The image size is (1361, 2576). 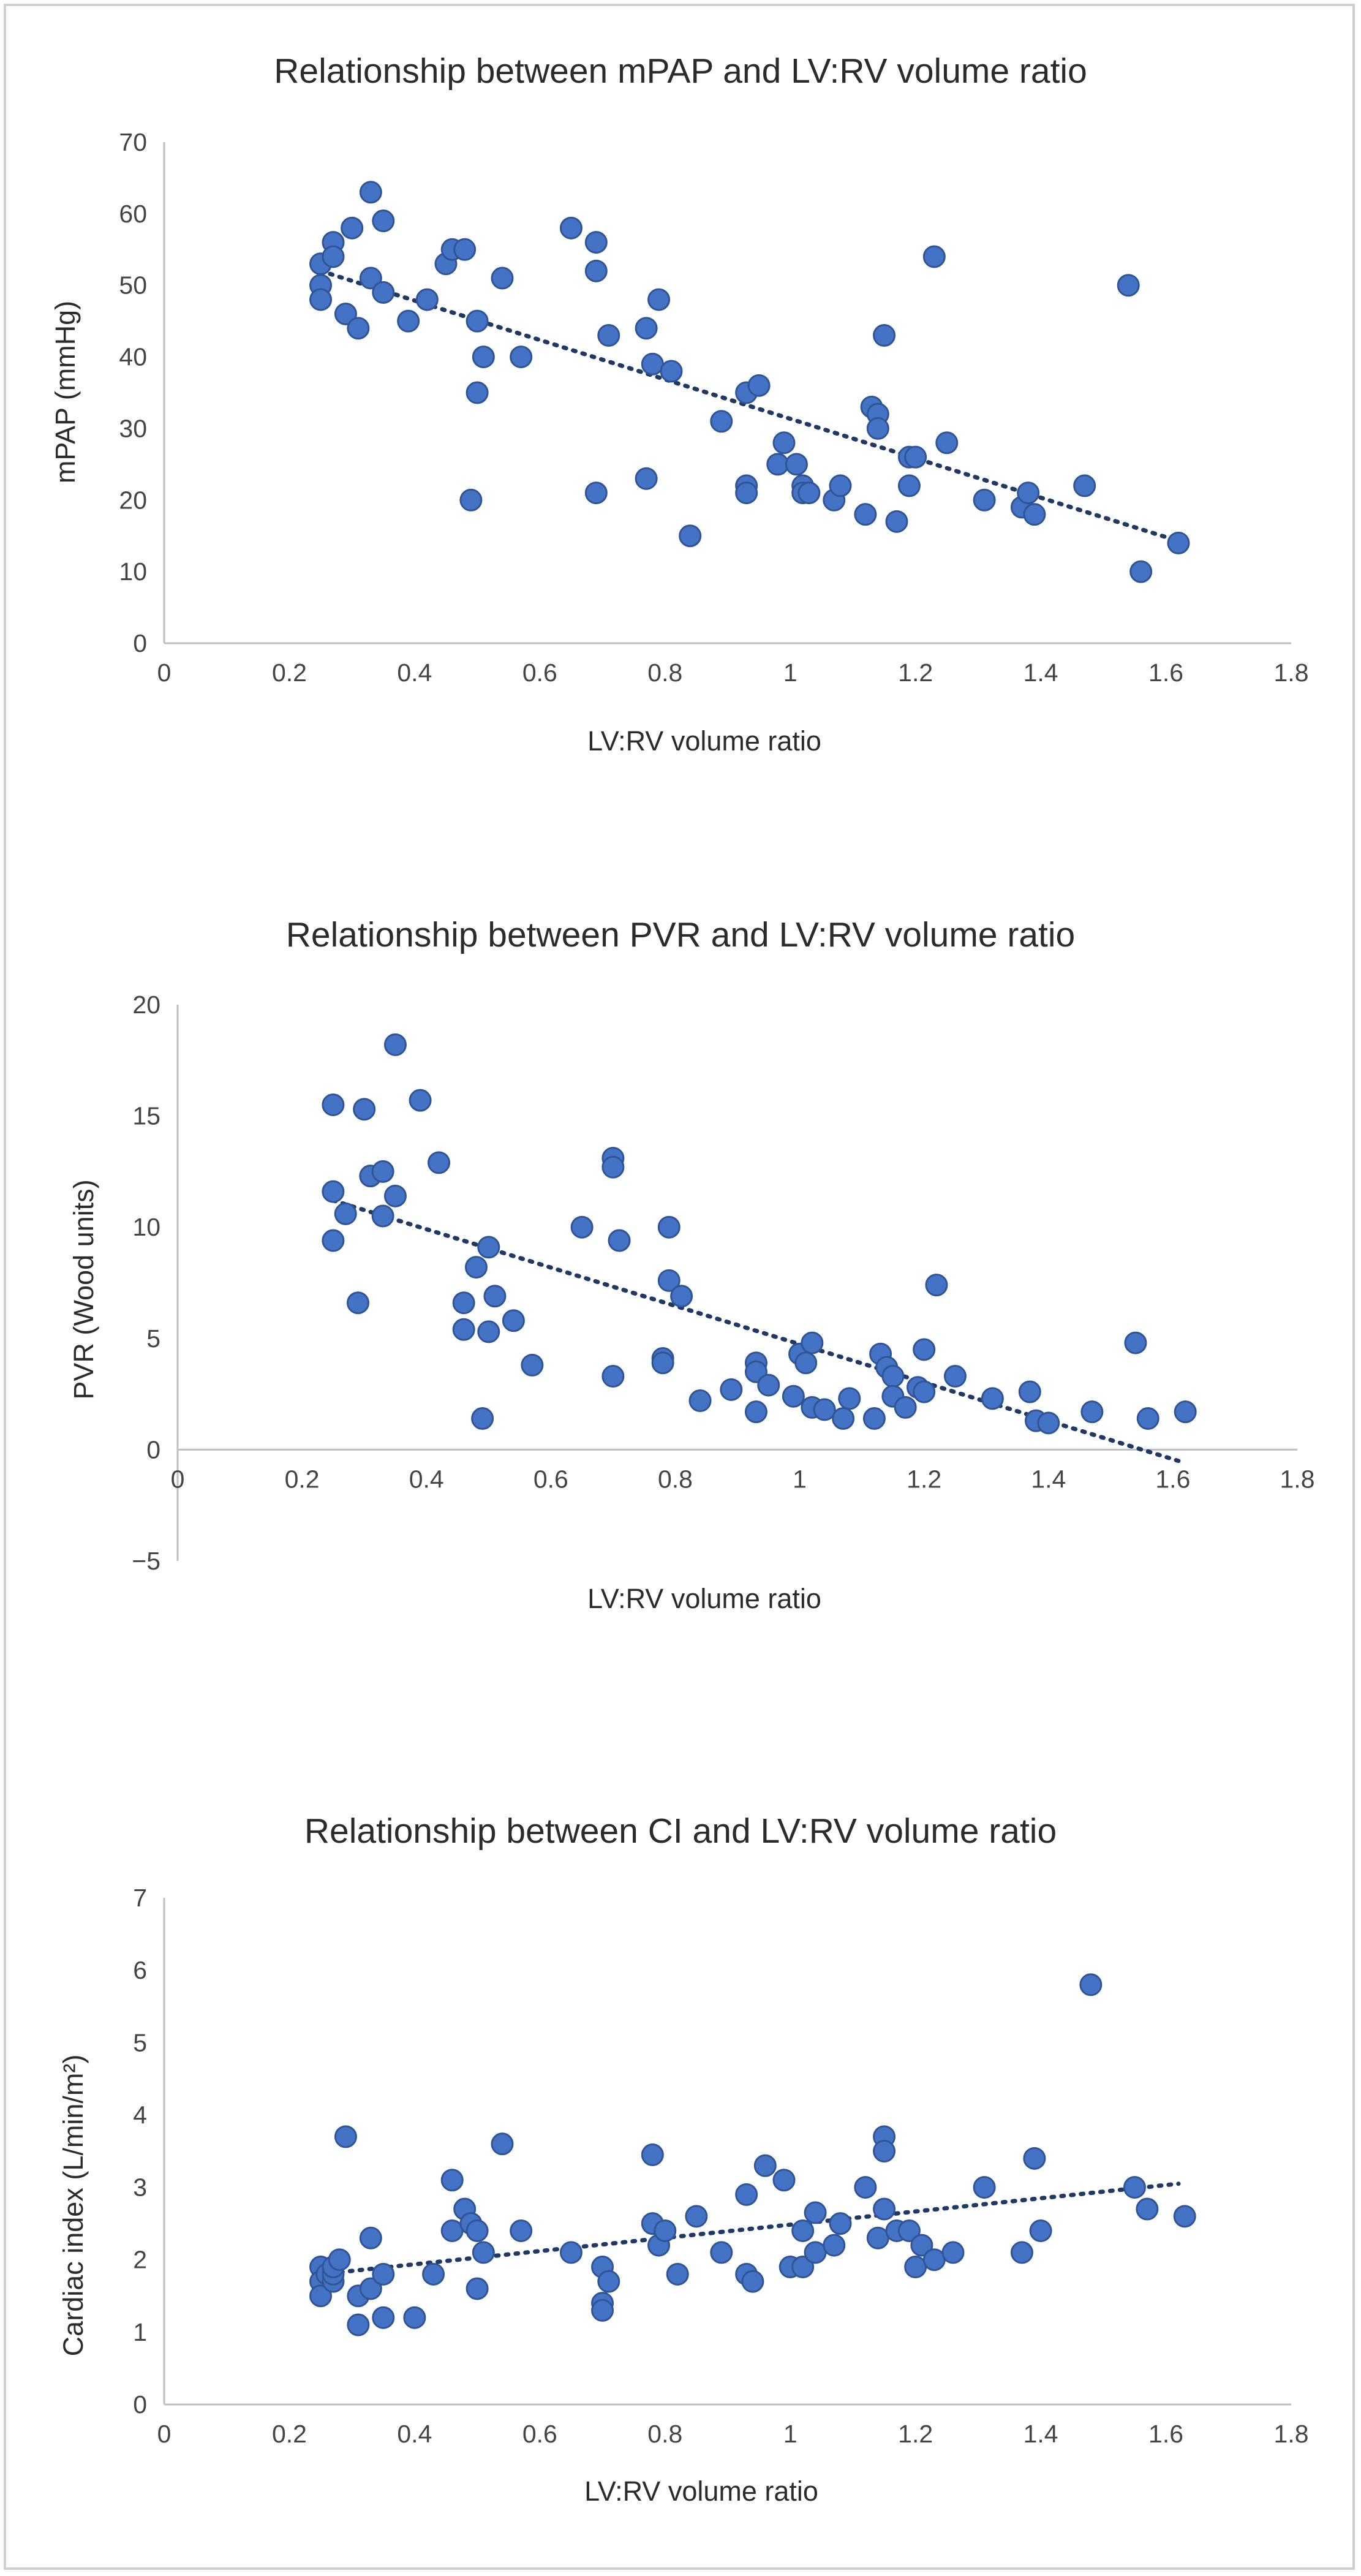 I want to click on chart-mpap-points, so click(x=749, y=382).